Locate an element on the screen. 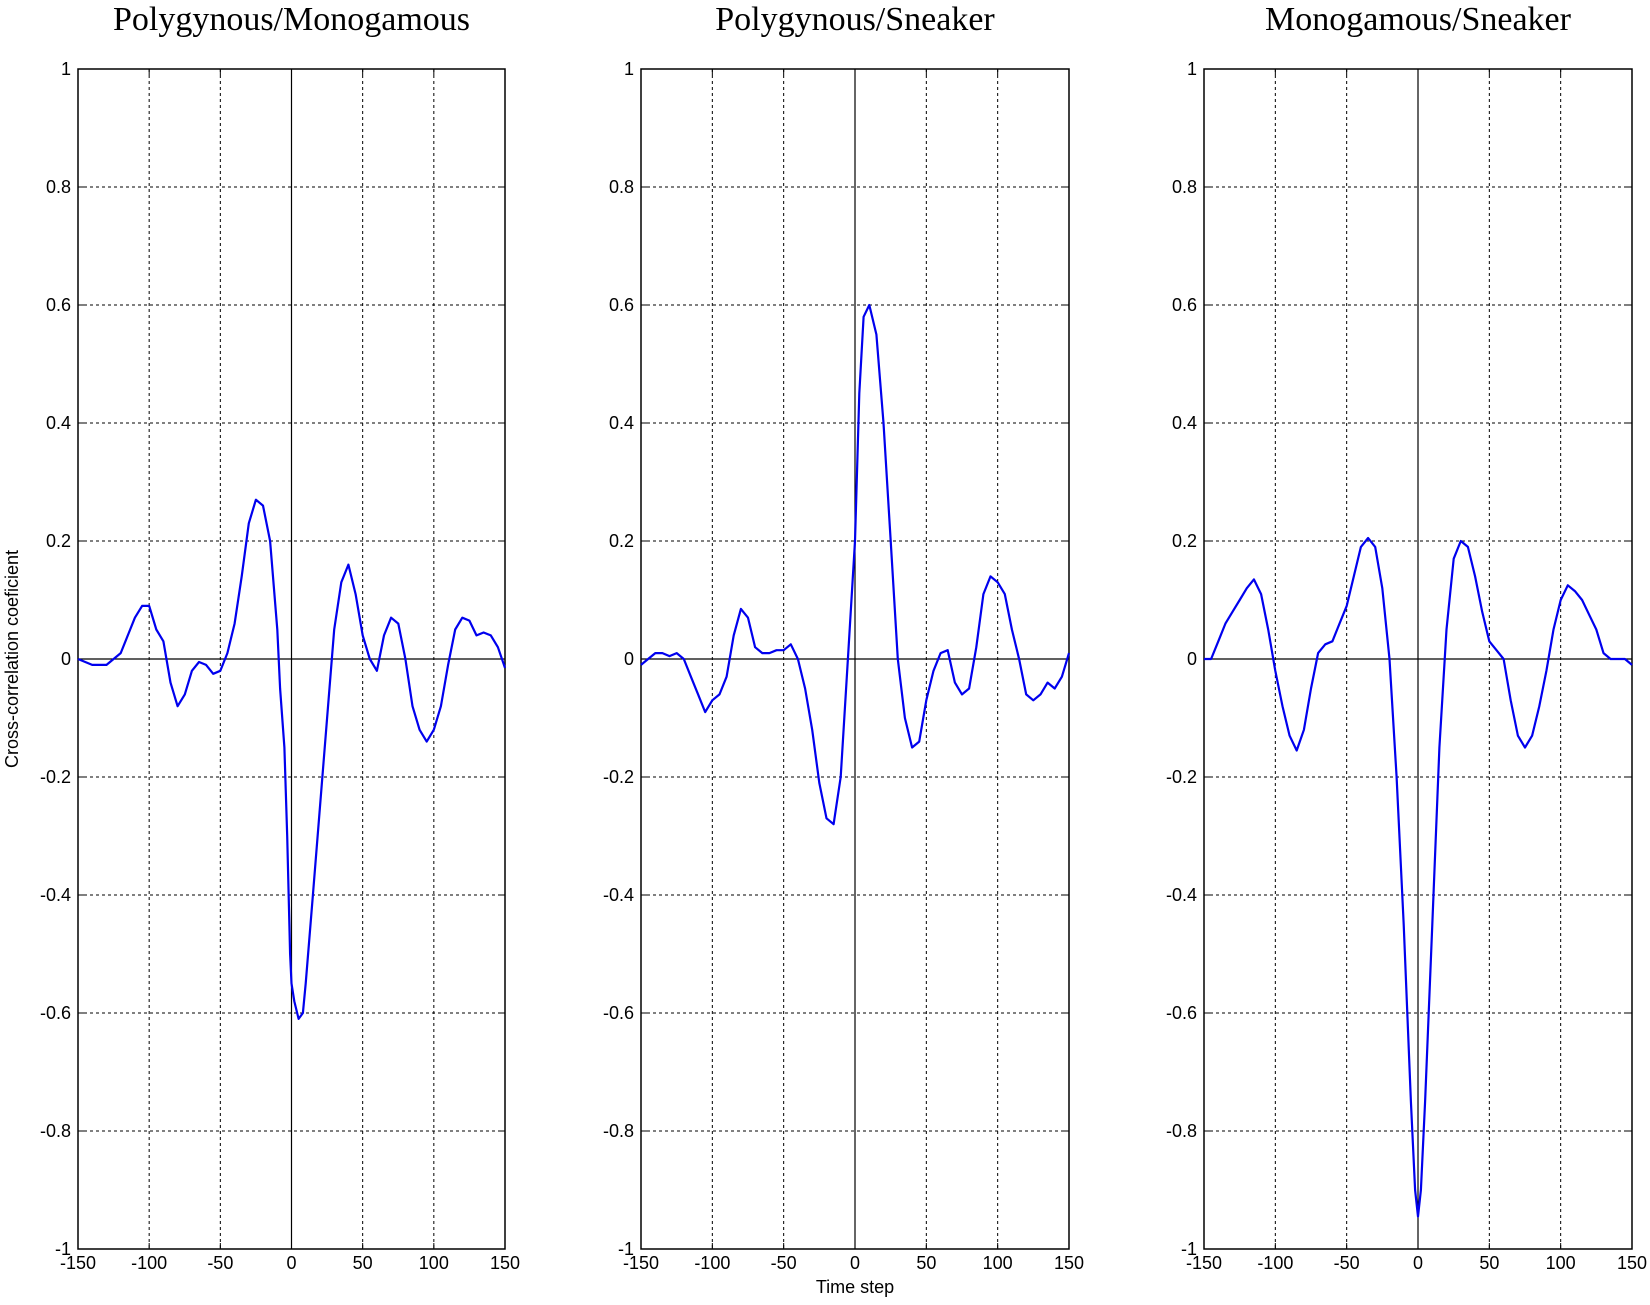  y-axis-label: Cross-correlation coeficient is located at coordinates (12, 659).